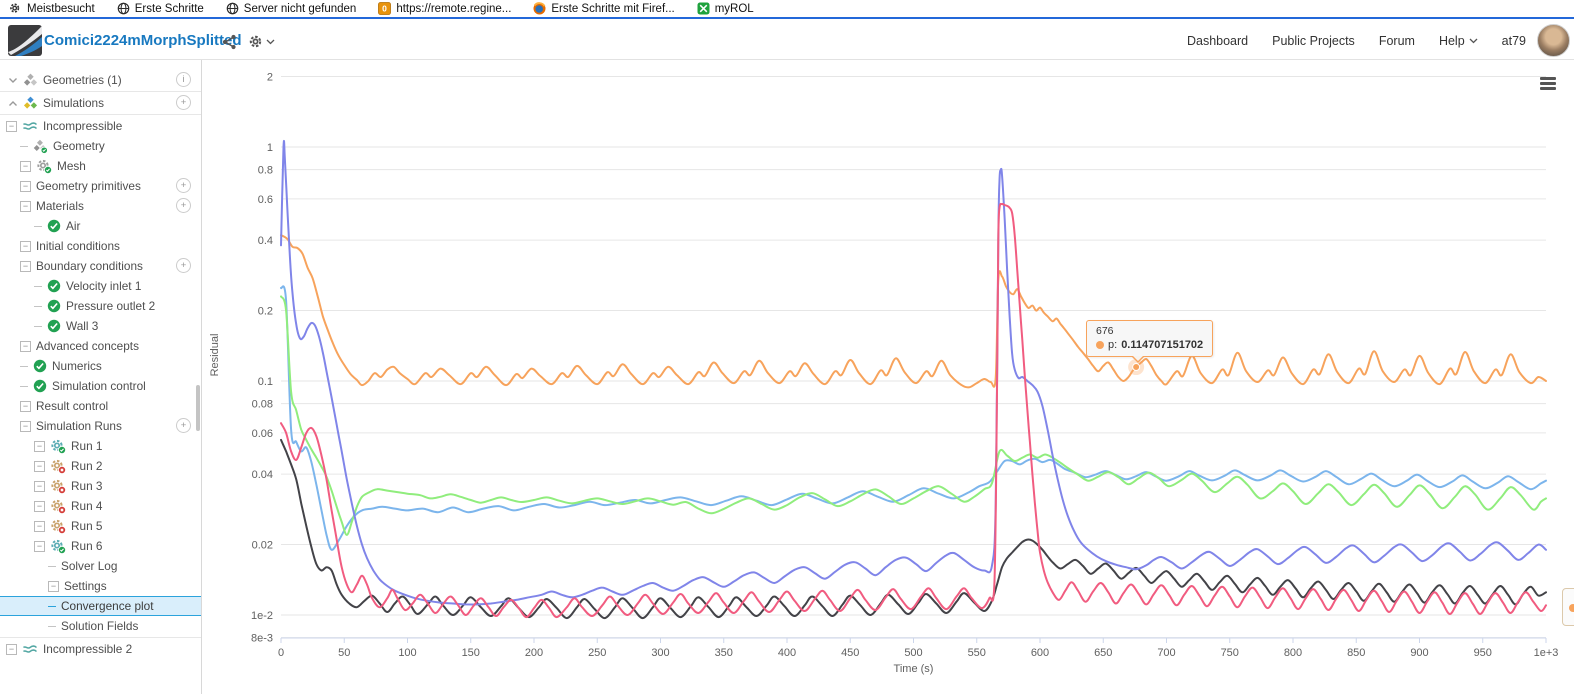  I want to click on sidebar-item-incompressible: − Incompressible, so click(100, 126).